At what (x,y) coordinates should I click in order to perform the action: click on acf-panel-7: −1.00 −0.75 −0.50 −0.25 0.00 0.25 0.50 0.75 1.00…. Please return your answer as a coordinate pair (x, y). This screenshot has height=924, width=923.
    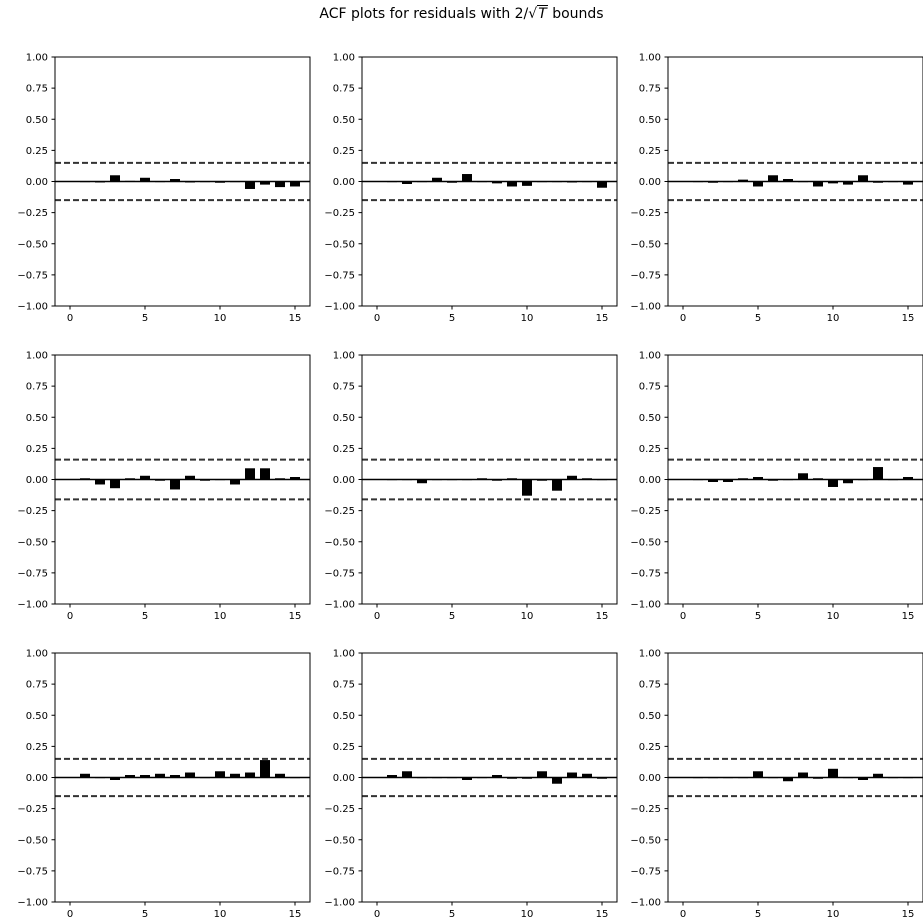
    Looking at the image, I should click on (164, 784).